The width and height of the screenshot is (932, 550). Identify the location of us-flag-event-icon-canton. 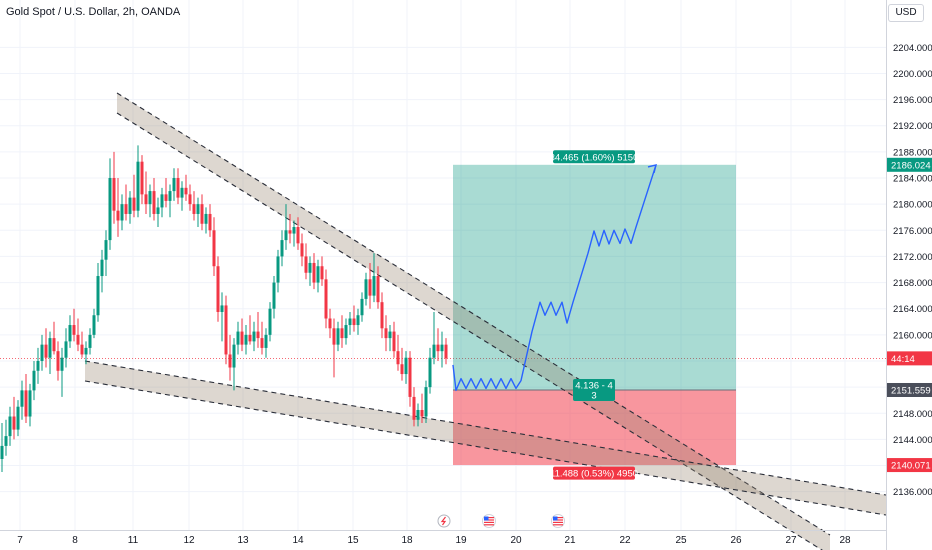
(486, 518).